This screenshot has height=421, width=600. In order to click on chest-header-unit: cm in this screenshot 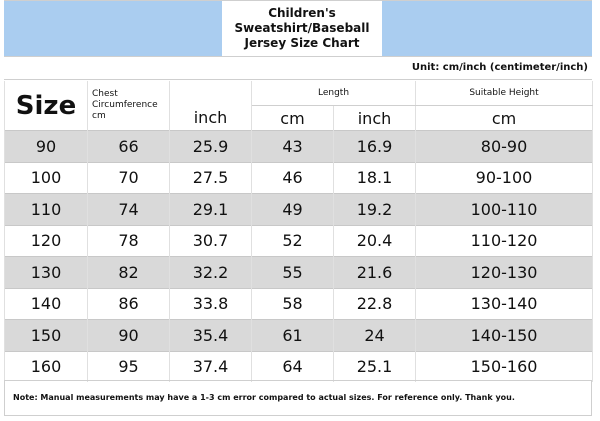, I will do `click(99, 116)`.